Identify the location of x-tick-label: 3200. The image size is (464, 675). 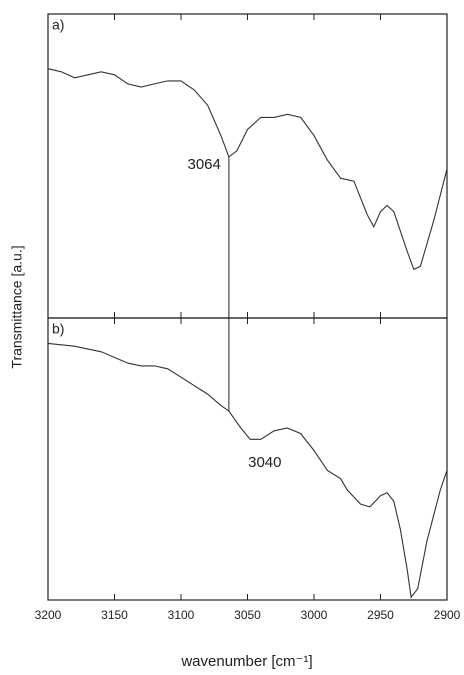
(48, 615).